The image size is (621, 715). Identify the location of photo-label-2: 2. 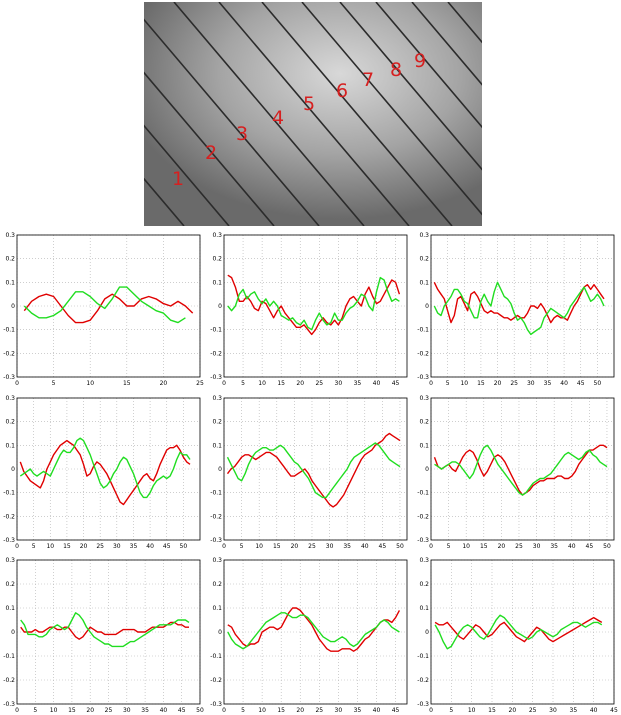
(211, 153).